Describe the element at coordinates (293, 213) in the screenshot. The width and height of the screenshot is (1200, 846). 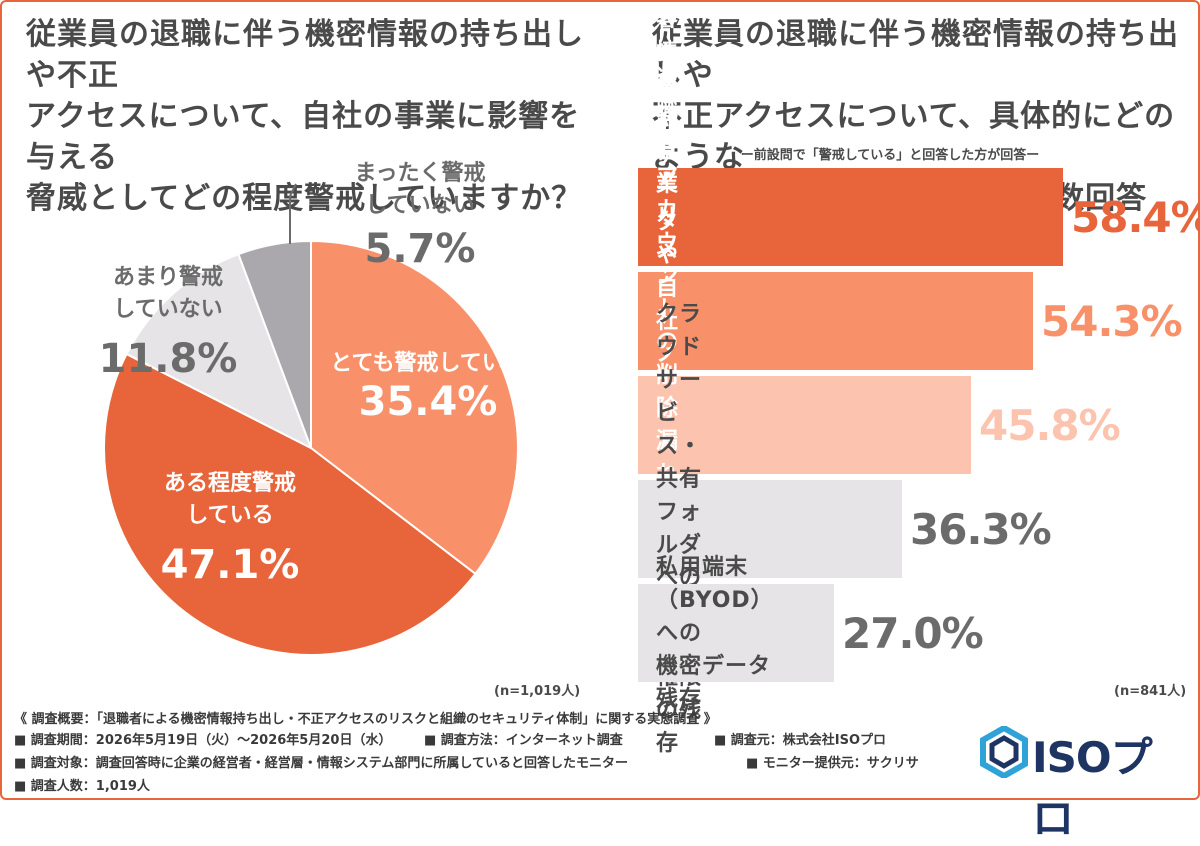
I see `pie-leader-line` at that location.